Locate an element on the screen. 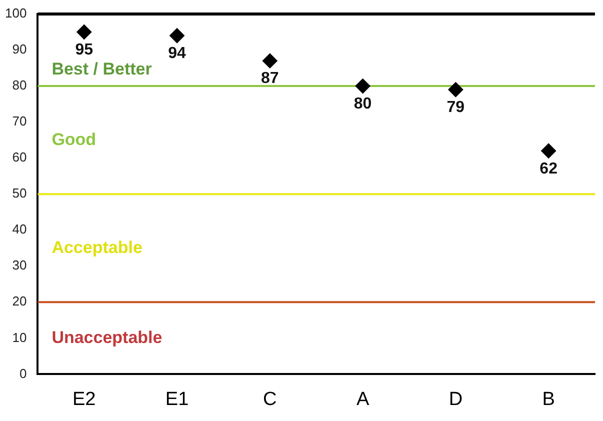  y-tick-label: 50 is located at coordinates (19, 193).